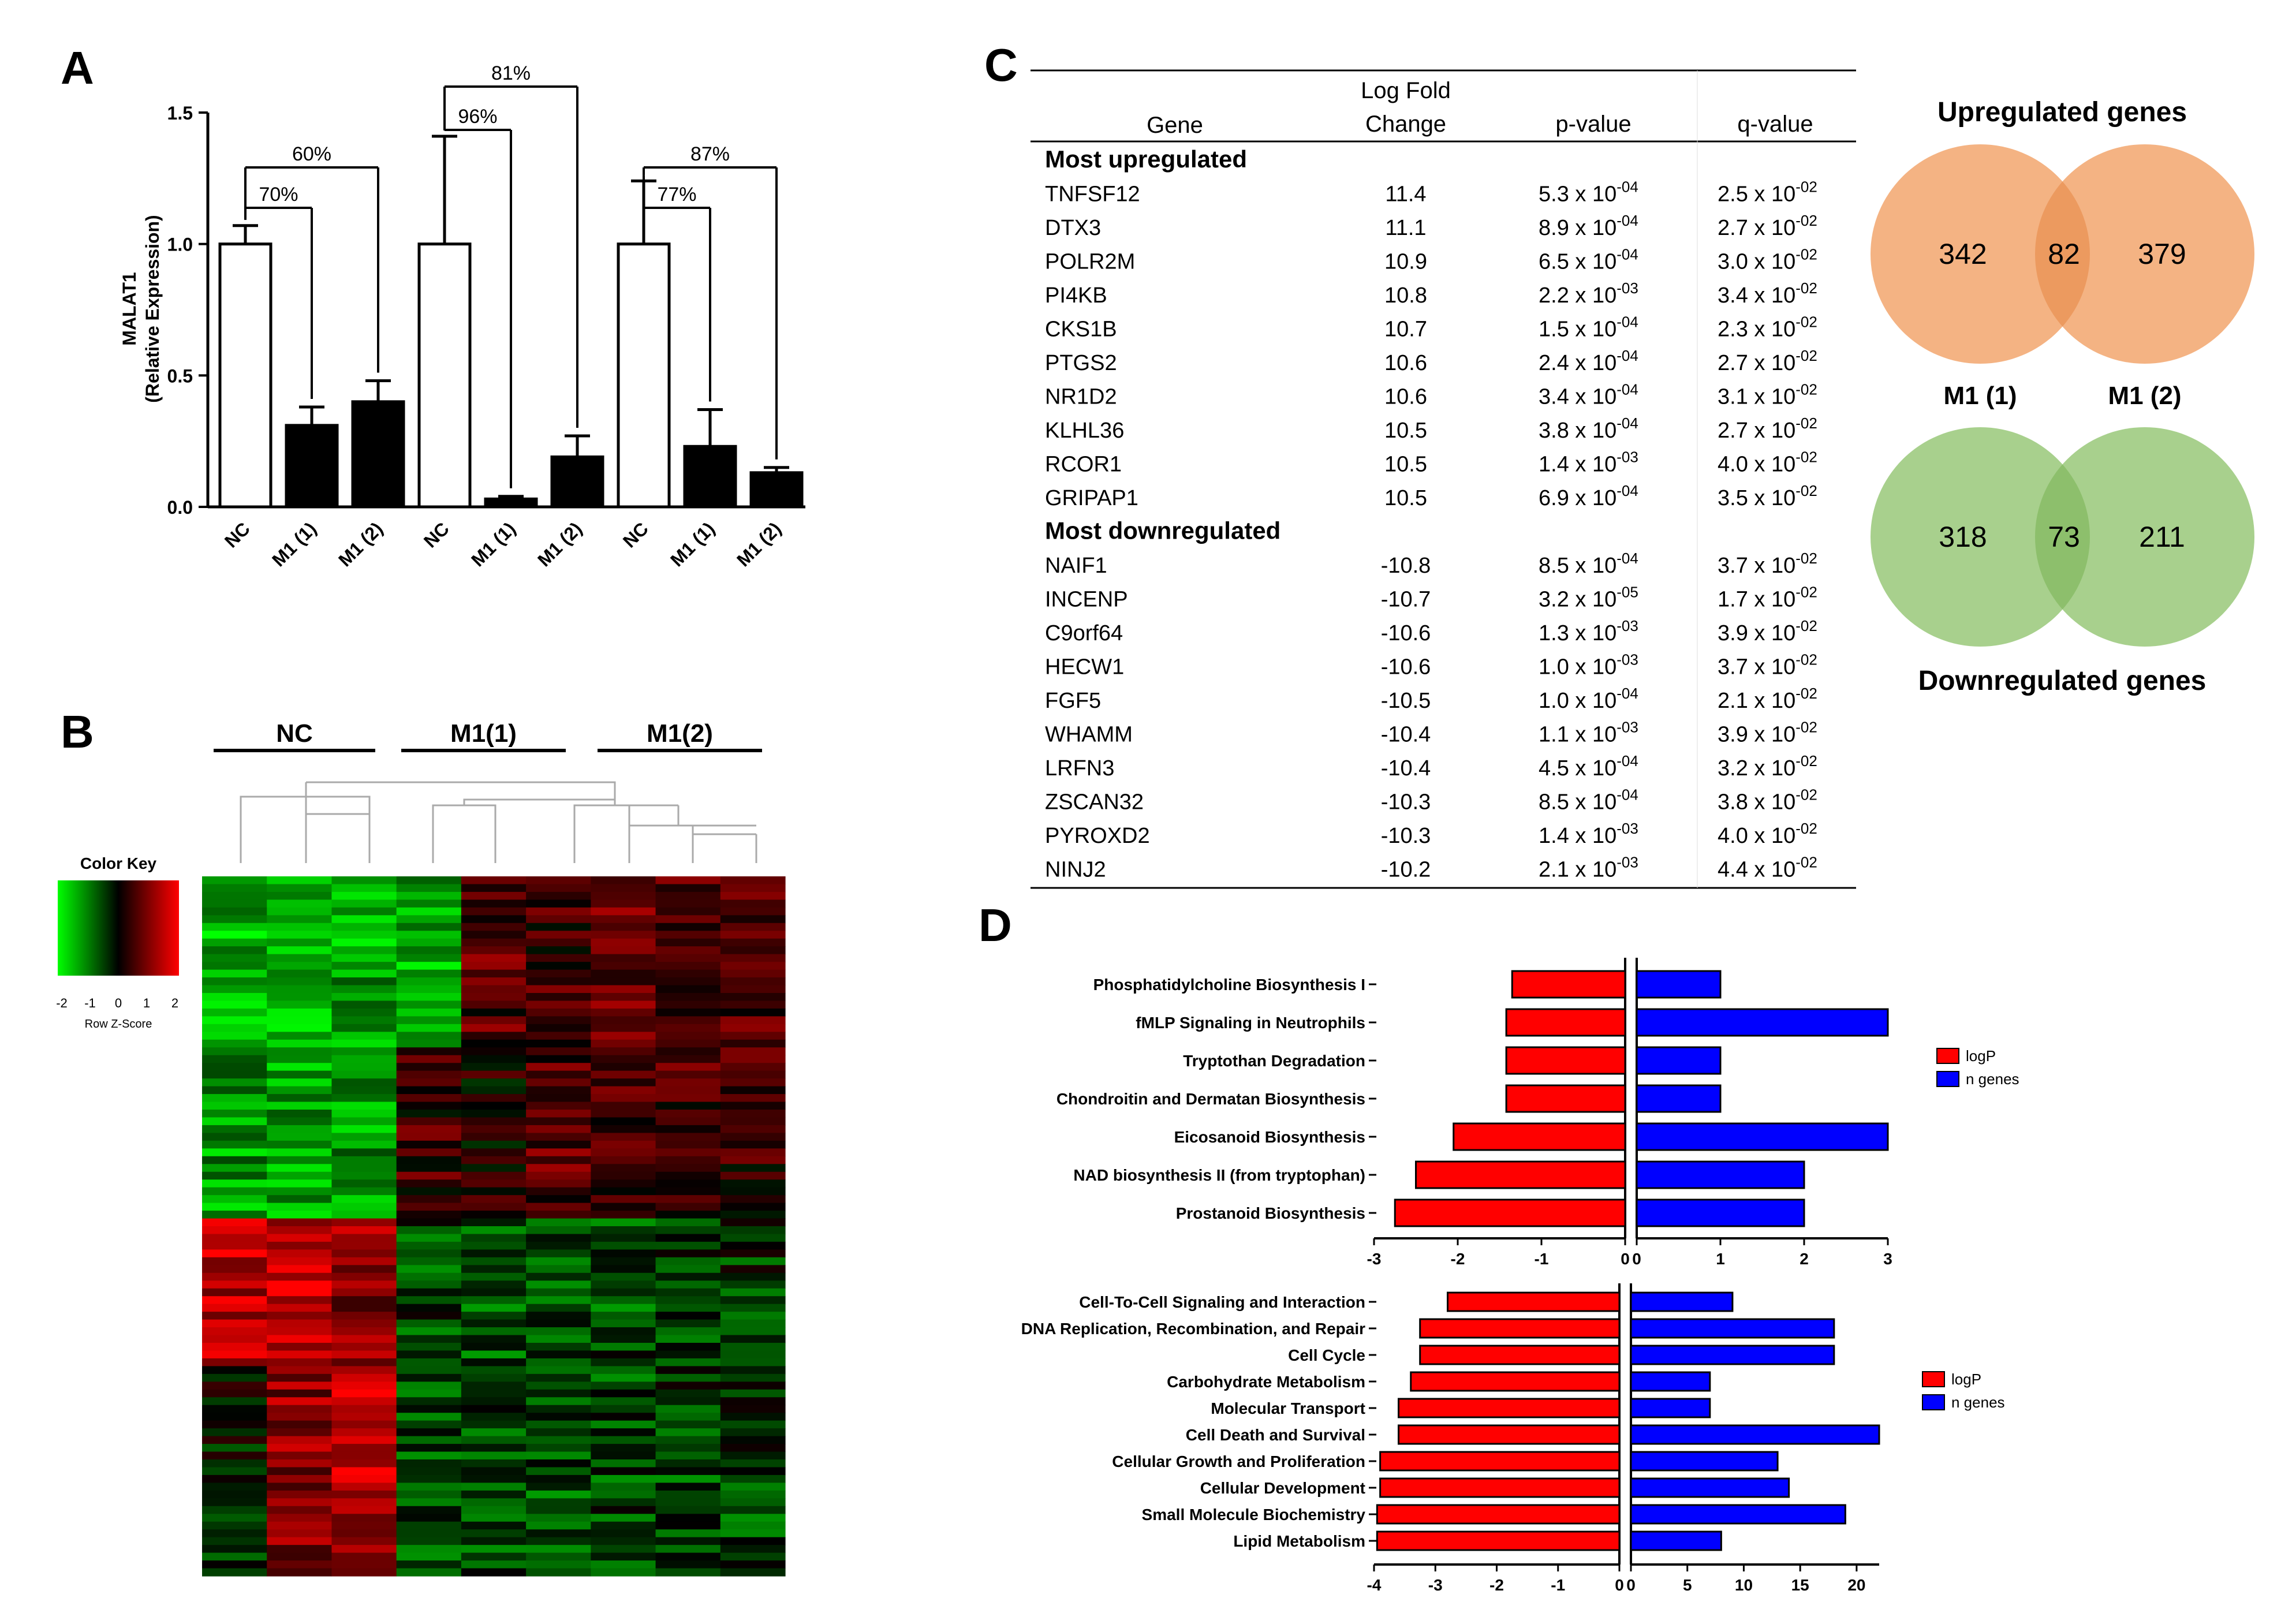 This screenshot has width=2296, height=1613. Describe the element at coordinates (2144, 254) in the screenshot. I see `venn-up-circle-right` at that location.